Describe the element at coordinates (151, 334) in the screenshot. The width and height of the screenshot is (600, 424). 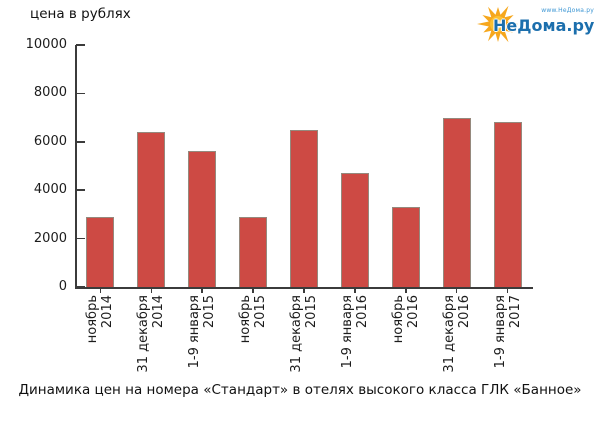
I see `x-tick-label: 31 декабря 2014` at that location.